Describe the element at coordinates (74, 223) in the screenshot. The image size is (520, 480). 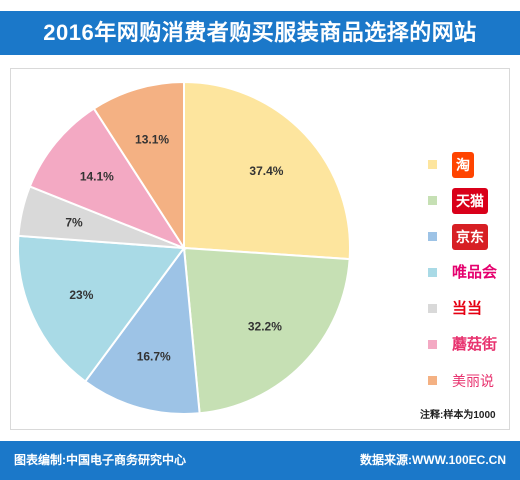
I see `slice-label-4: 7%` at that location.